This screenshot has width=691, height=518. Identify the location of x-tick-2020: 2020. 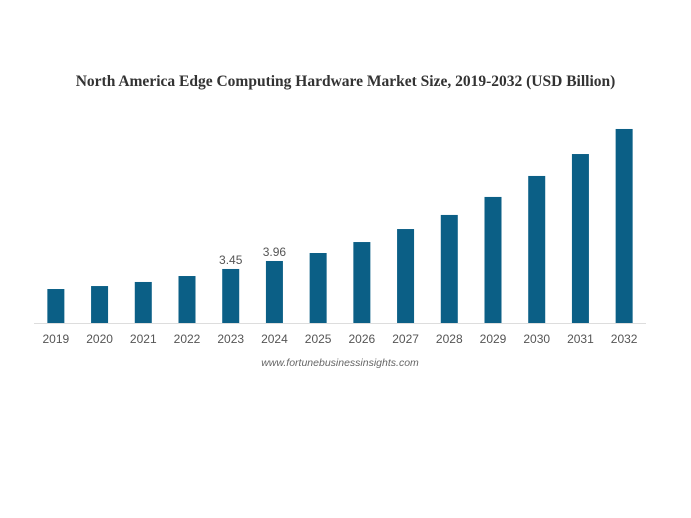
(99, 339).